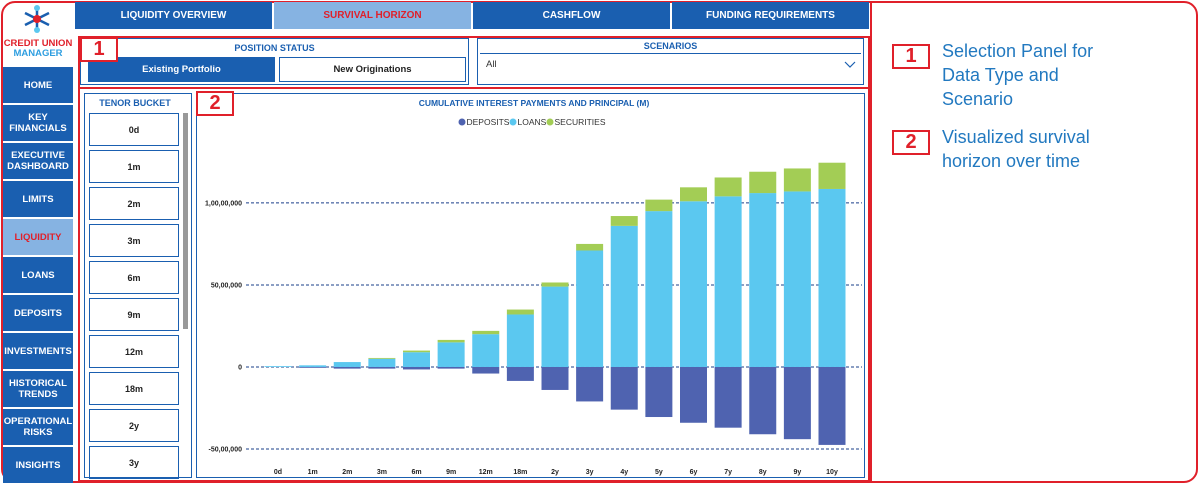  I want to click on x-tick-label: 9m, so click(451, 472).